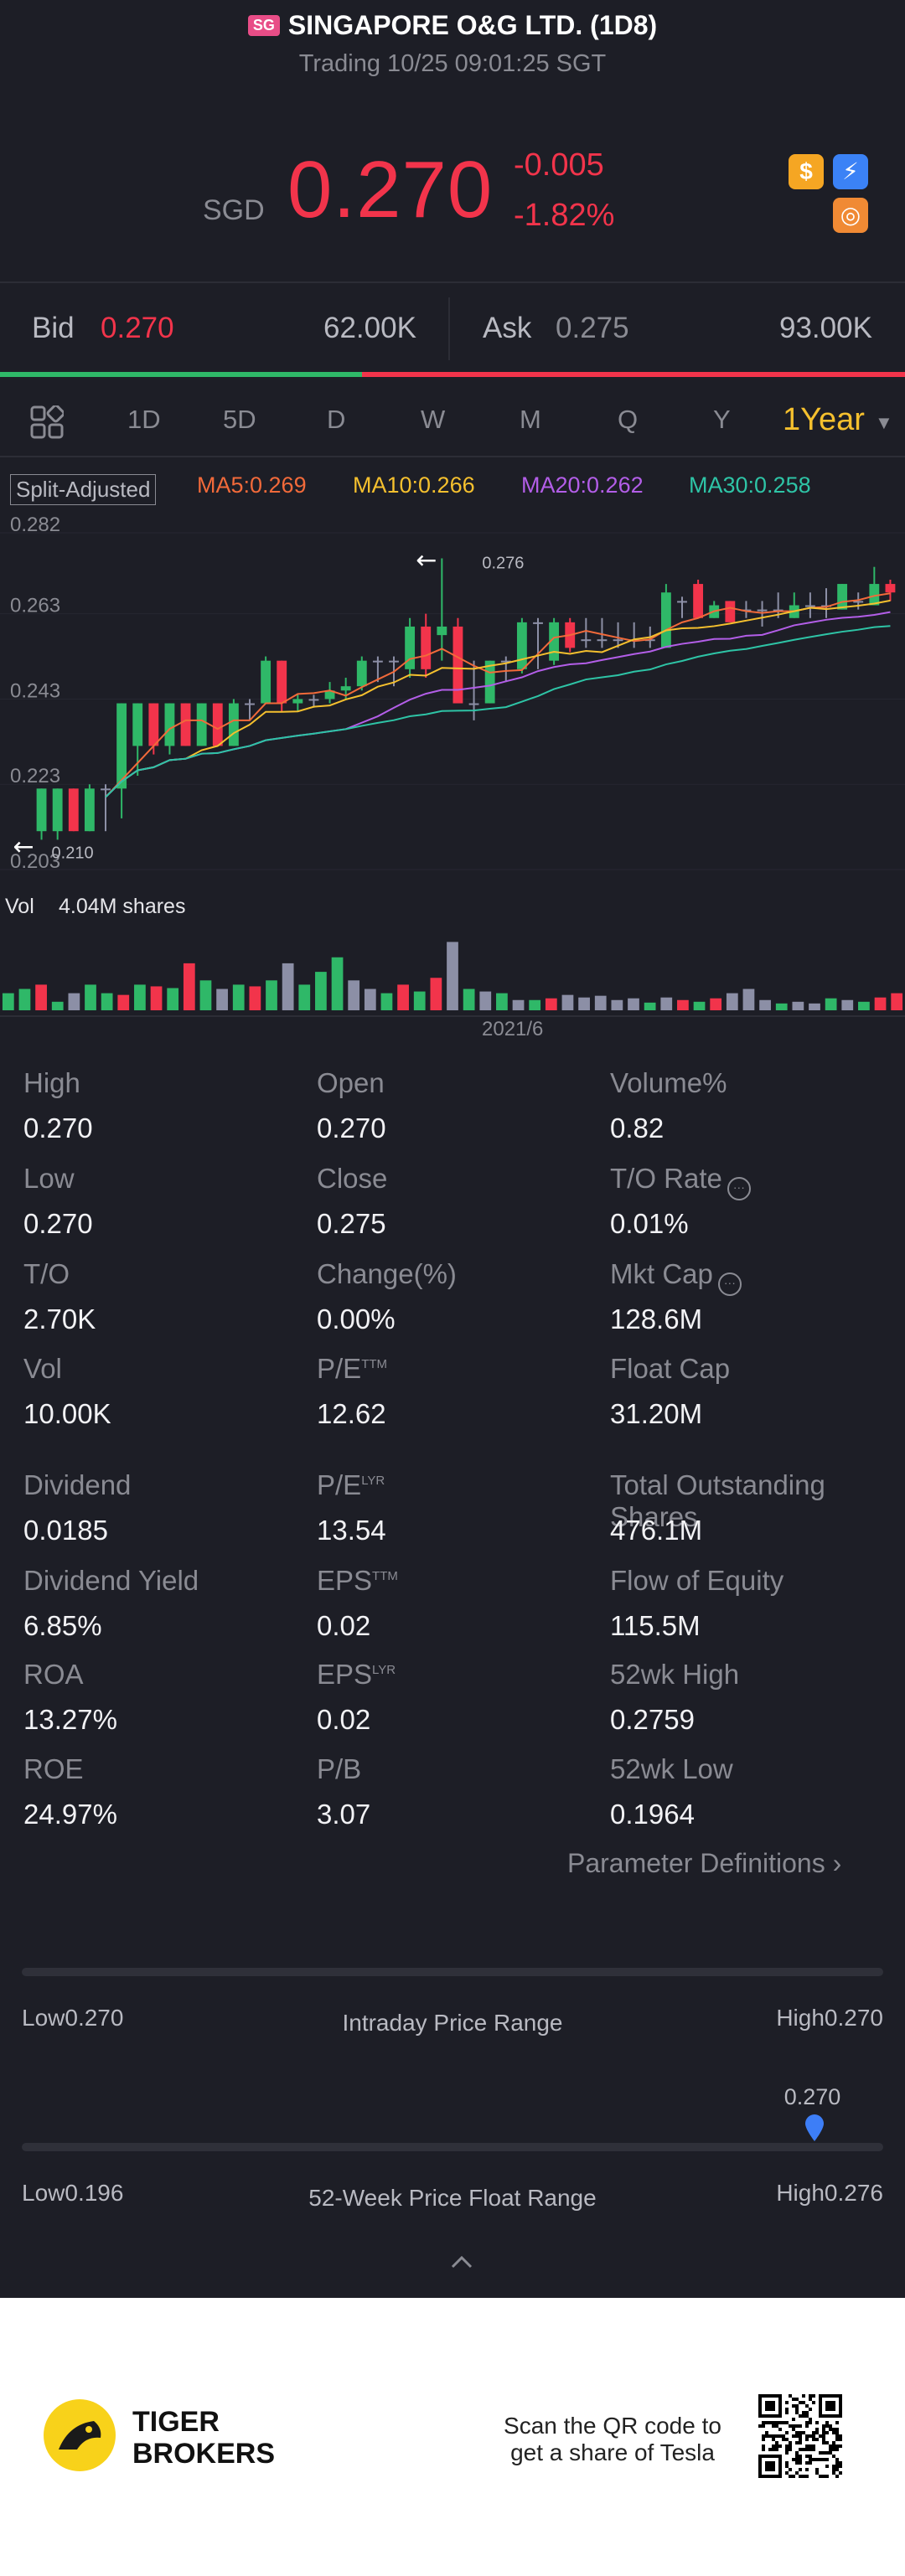 Image resolution: width=905 pixels, height=2576 pixels. What do you see at coordinates (58, 1127) in the screenshot?
I see `stat-value-high: 0.270` at bounding box center [58, 1127].